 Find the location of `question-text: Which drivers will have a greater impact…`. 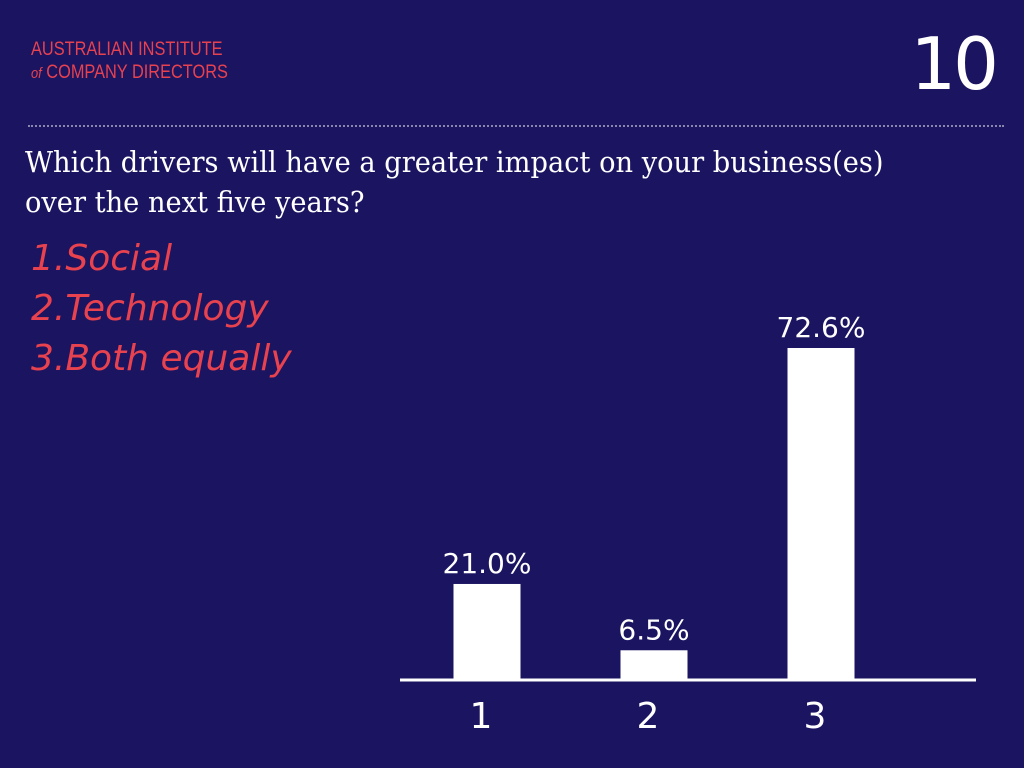

question-text: Which drivers will have a greater impact… is located at coordinates (454, 182).